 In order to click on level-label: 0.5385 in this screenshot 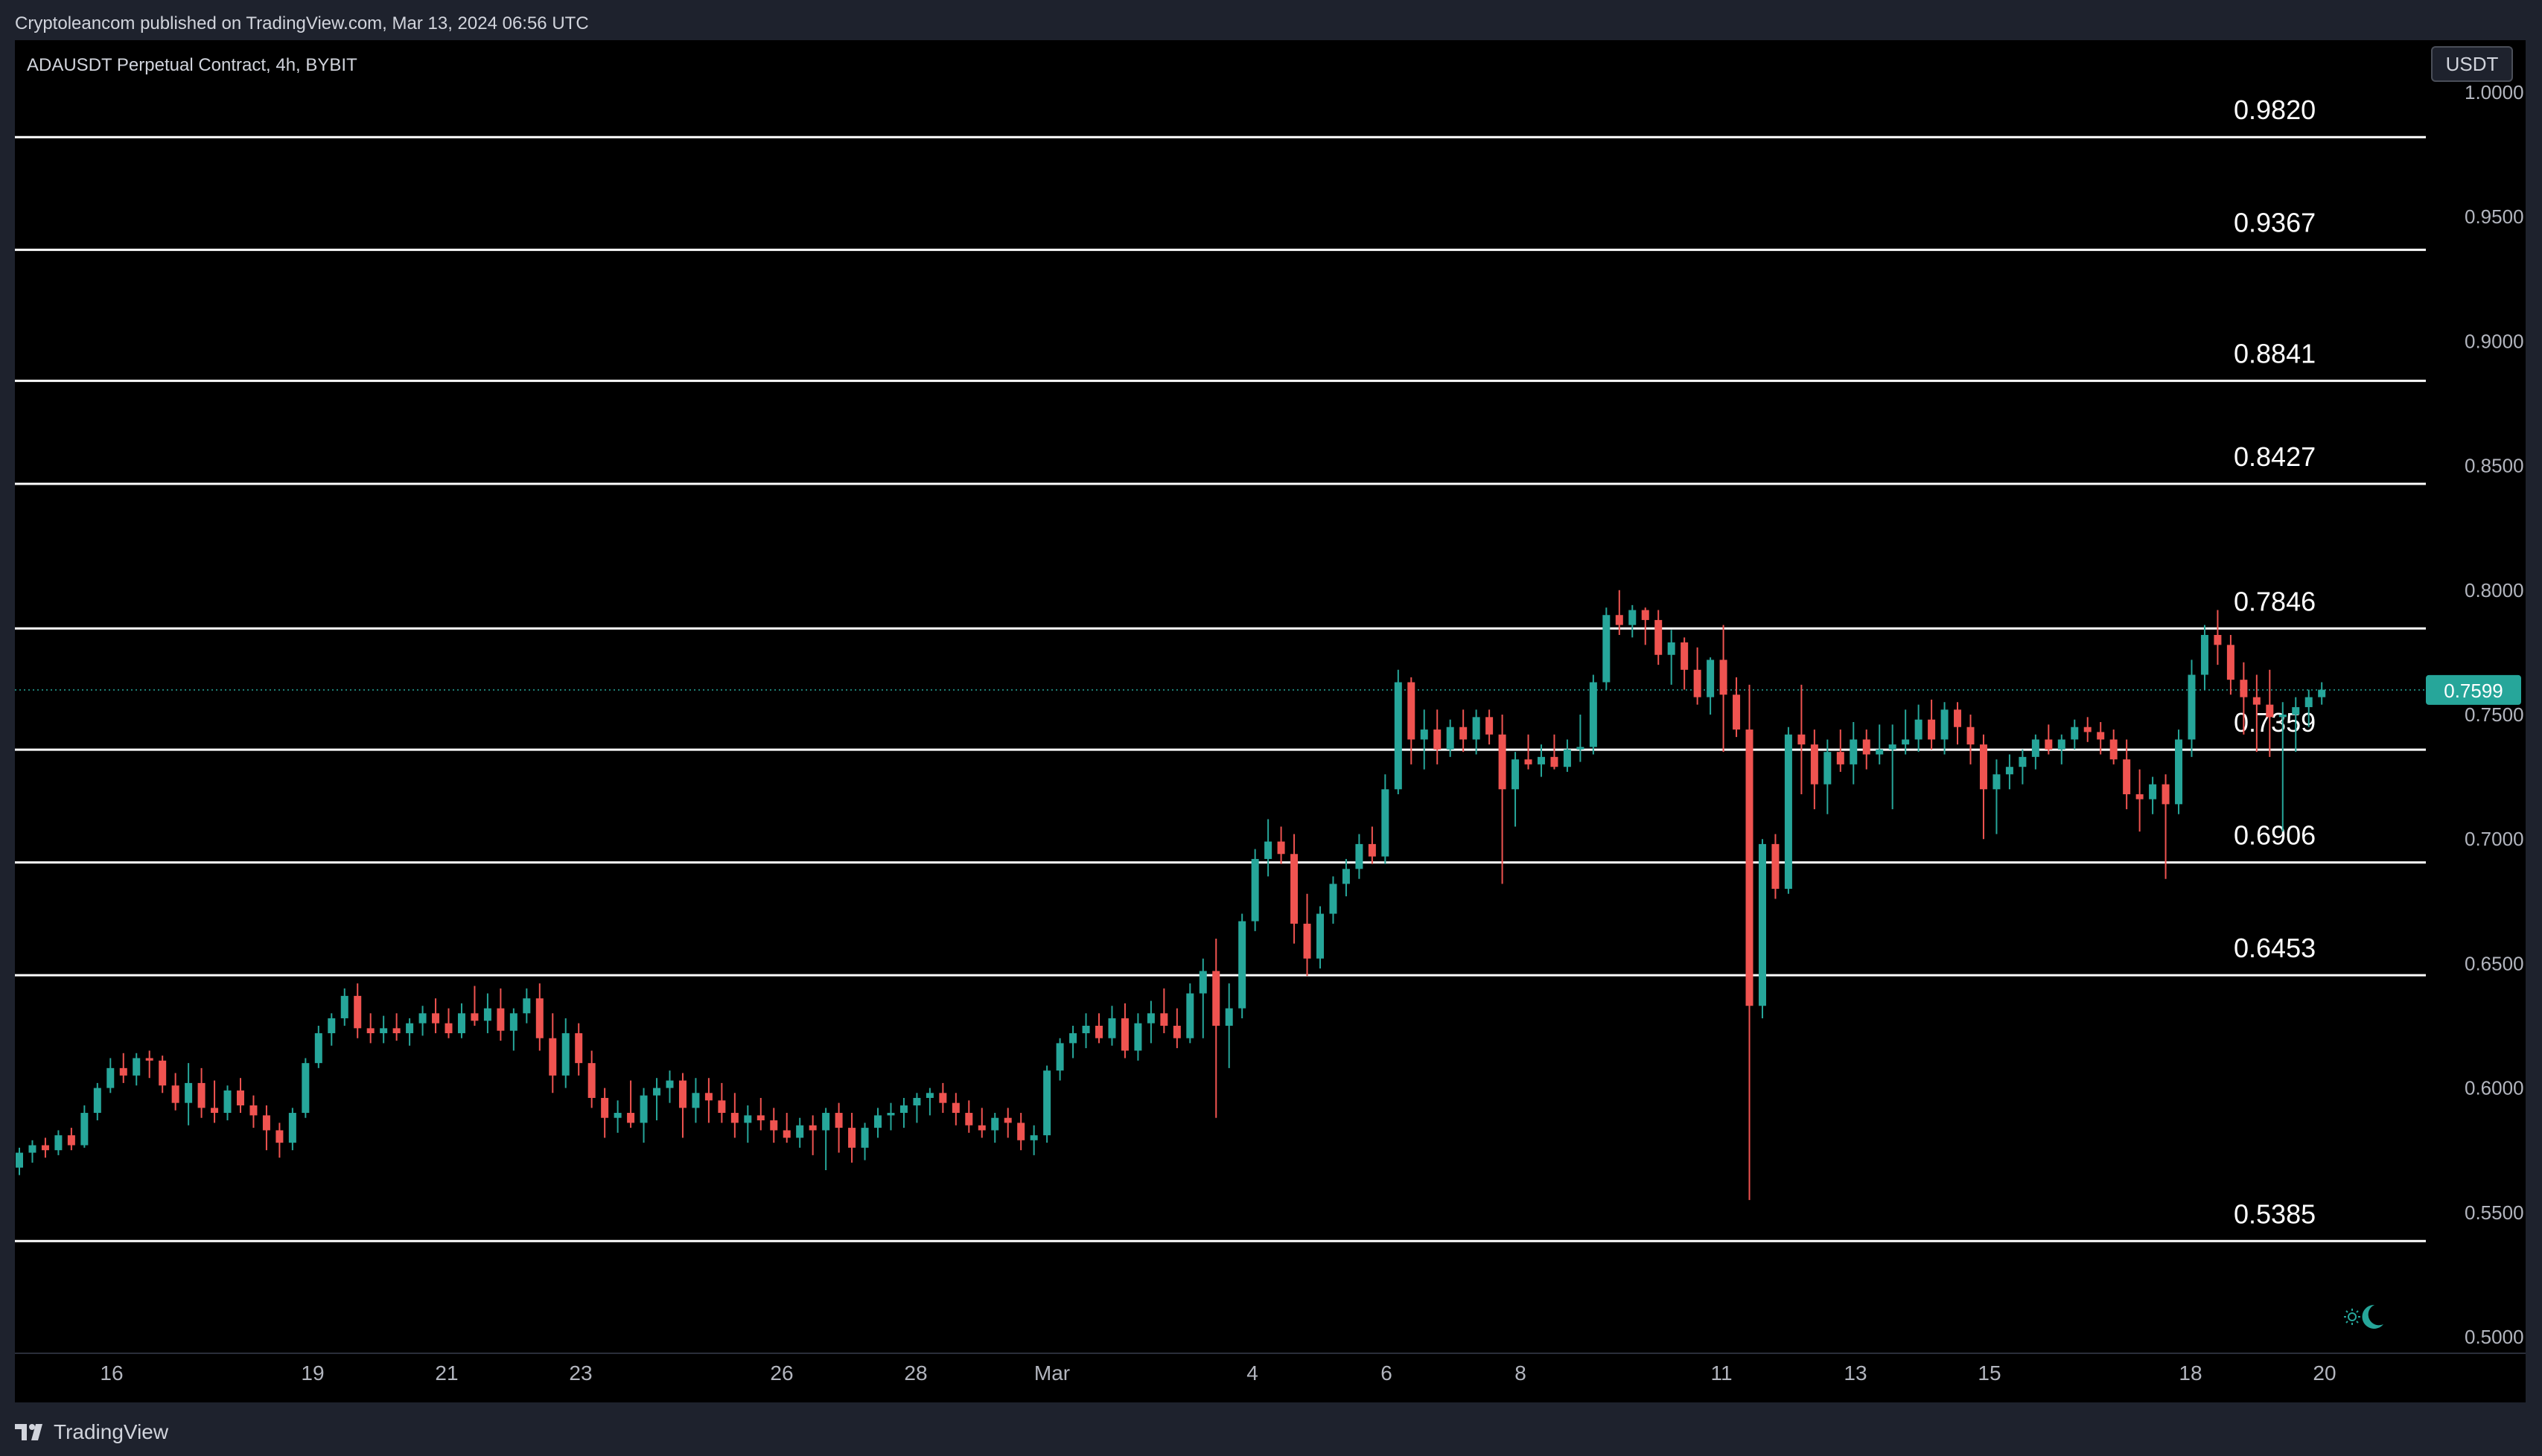, I will do `click(2275, 1213)`.